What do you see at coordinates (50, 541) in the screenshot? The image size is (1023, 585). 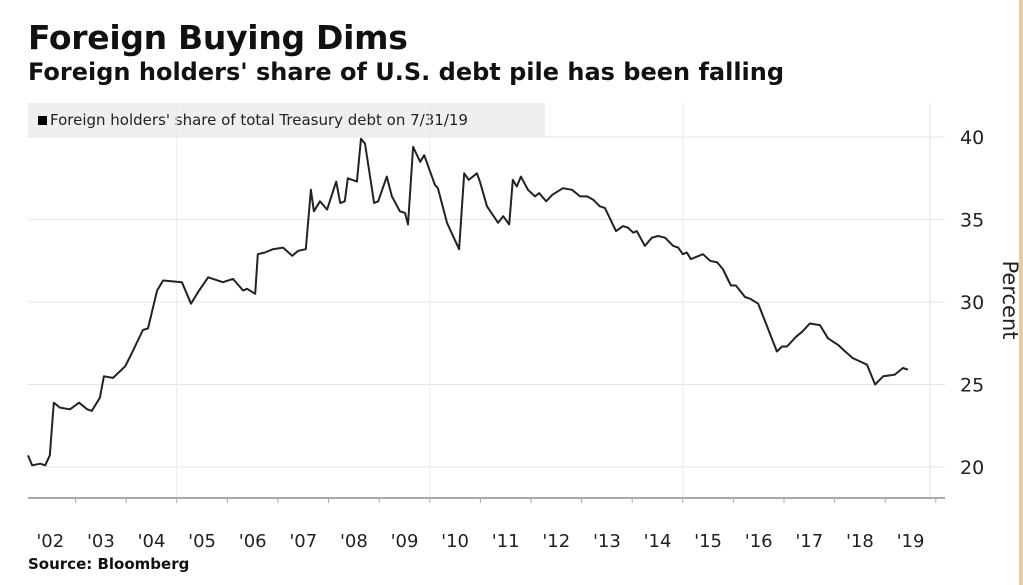 I see `x-tick-label: '02` at bounding box center [50, 541].